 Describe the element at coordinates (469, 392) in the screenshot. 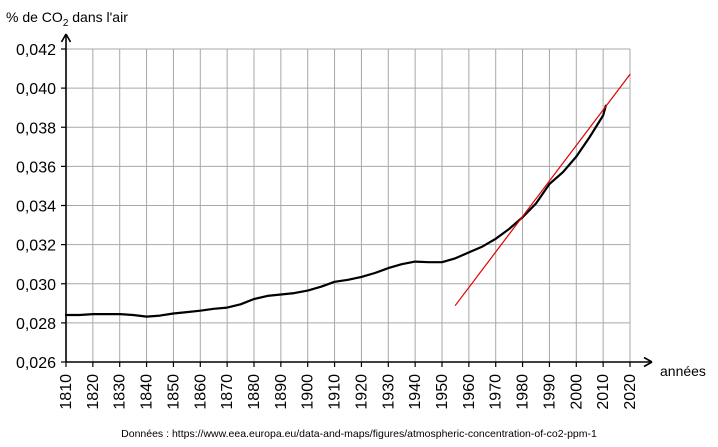

I see `x-tick-label: 1960` at that location.